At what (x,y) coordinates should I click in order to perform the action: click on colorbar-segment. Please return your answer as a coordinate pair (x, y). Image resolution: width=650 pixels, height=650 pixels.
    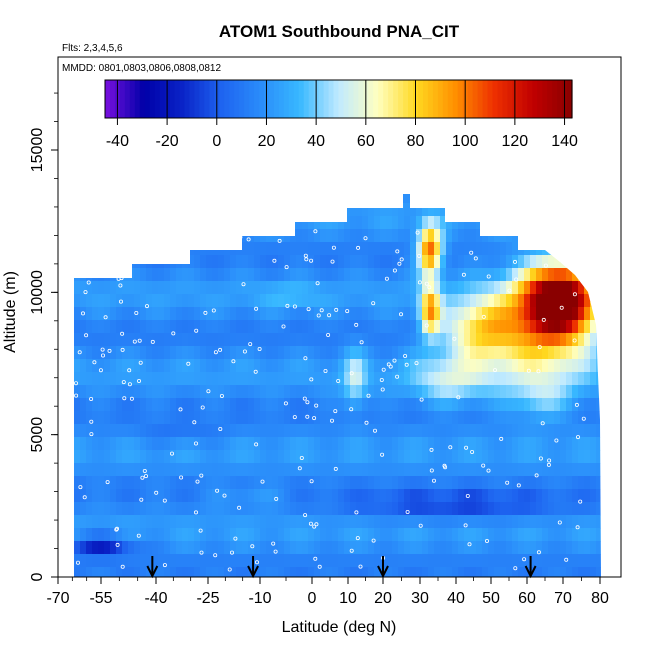
    Looking at the image, I should click on (505, 99).